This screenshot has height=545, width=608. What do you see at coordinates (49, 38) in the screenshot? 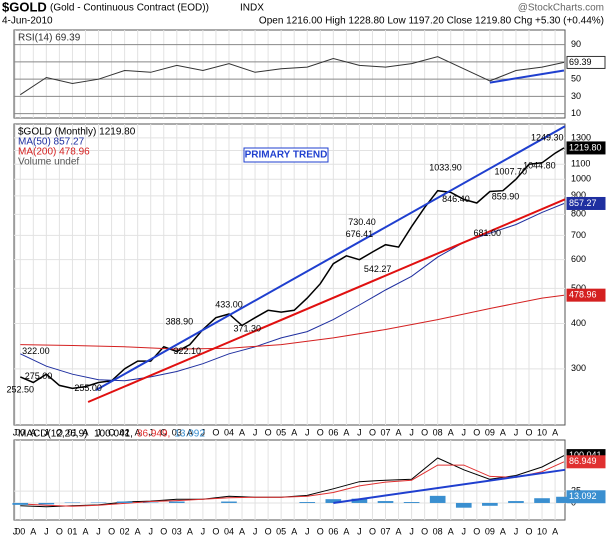
I see `legend-entry: RSI(14) 69.39` at bounding box center [49, 38].